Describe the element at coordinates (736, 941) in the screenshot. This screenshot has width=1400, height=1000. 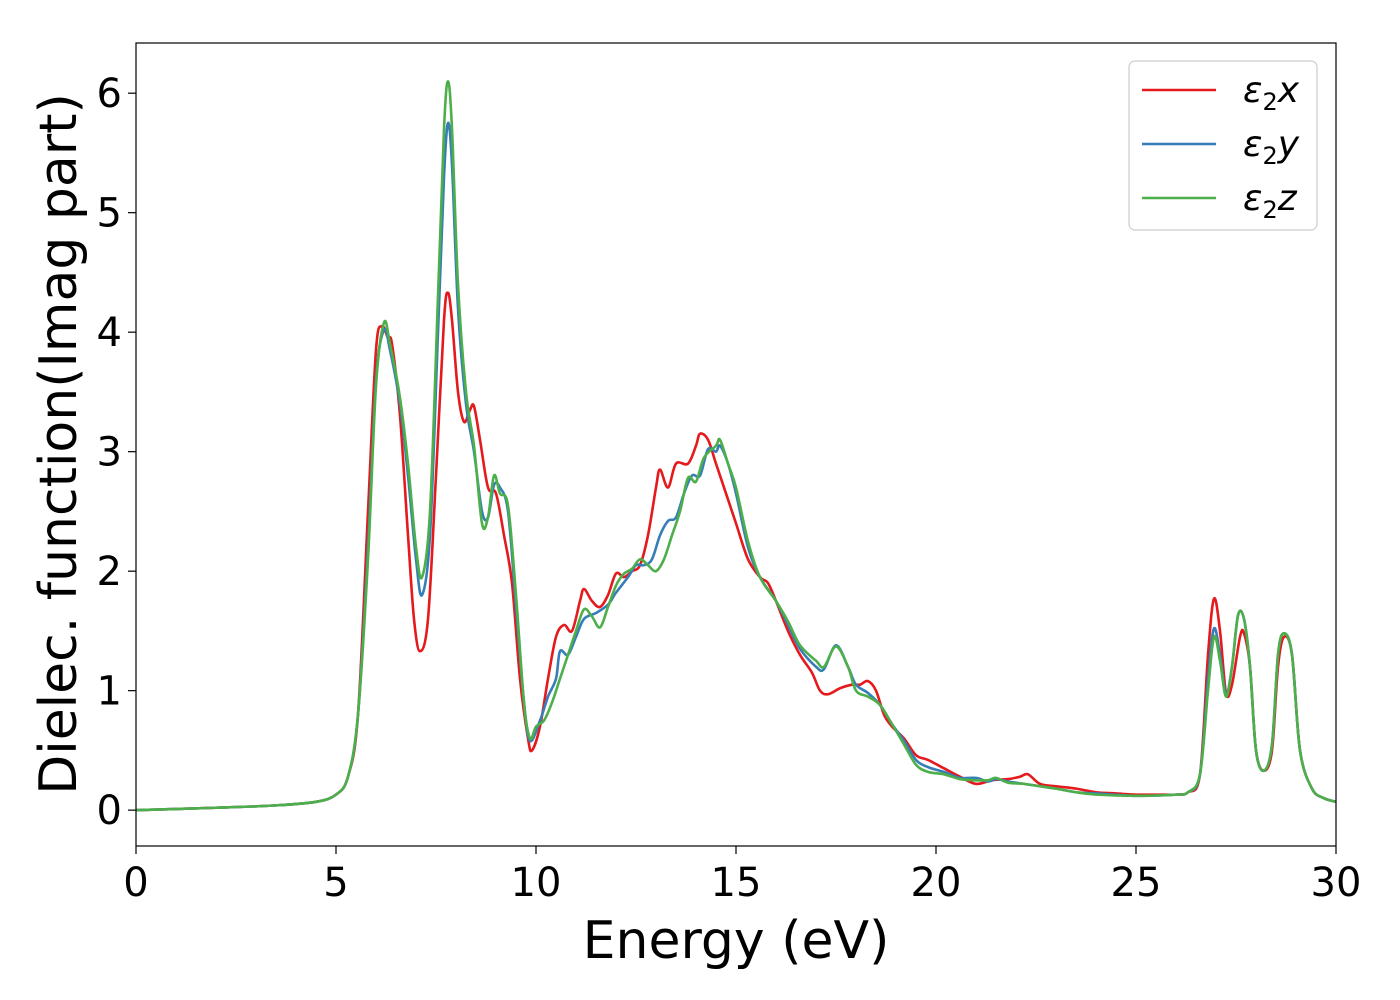
I see `x-axis-label: Energy (eV)` at that location.